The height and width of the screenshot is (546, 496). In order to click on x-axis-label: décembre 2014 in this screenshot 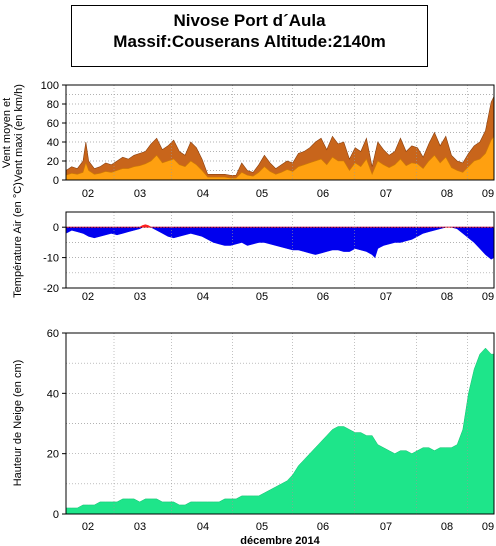, I will do `click(280, 540)`.